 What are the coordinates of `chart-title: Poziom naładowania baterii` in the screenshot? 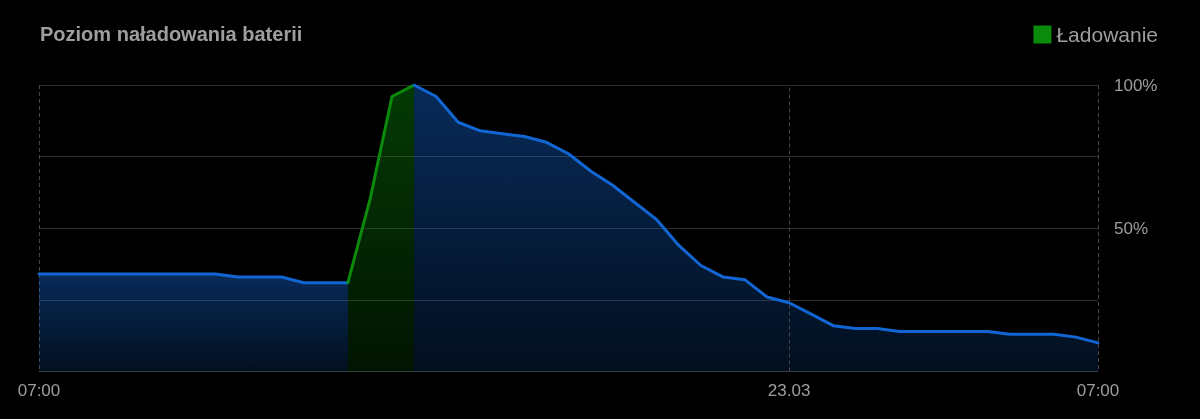 It's located at (171, 34).